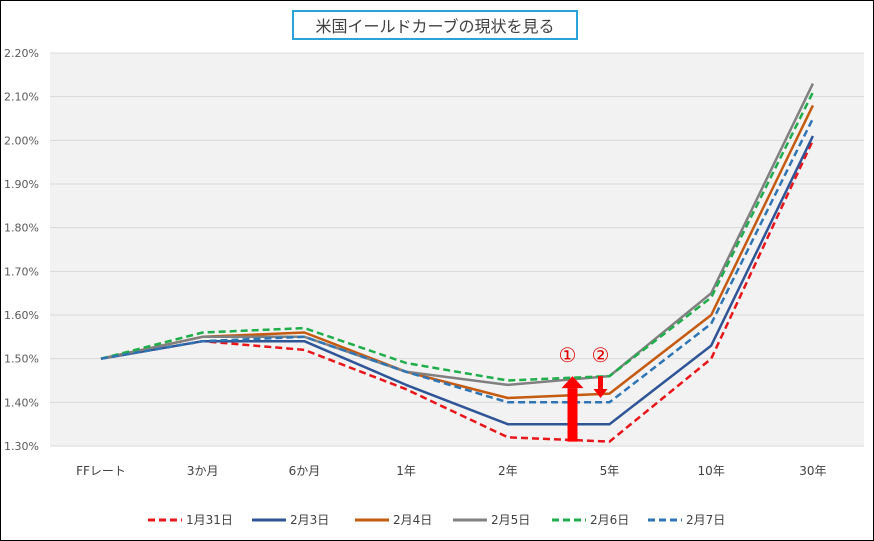 This screenshot has width=874, height=541. I want to click on x-tick-label: 30年, so click(812, 471).